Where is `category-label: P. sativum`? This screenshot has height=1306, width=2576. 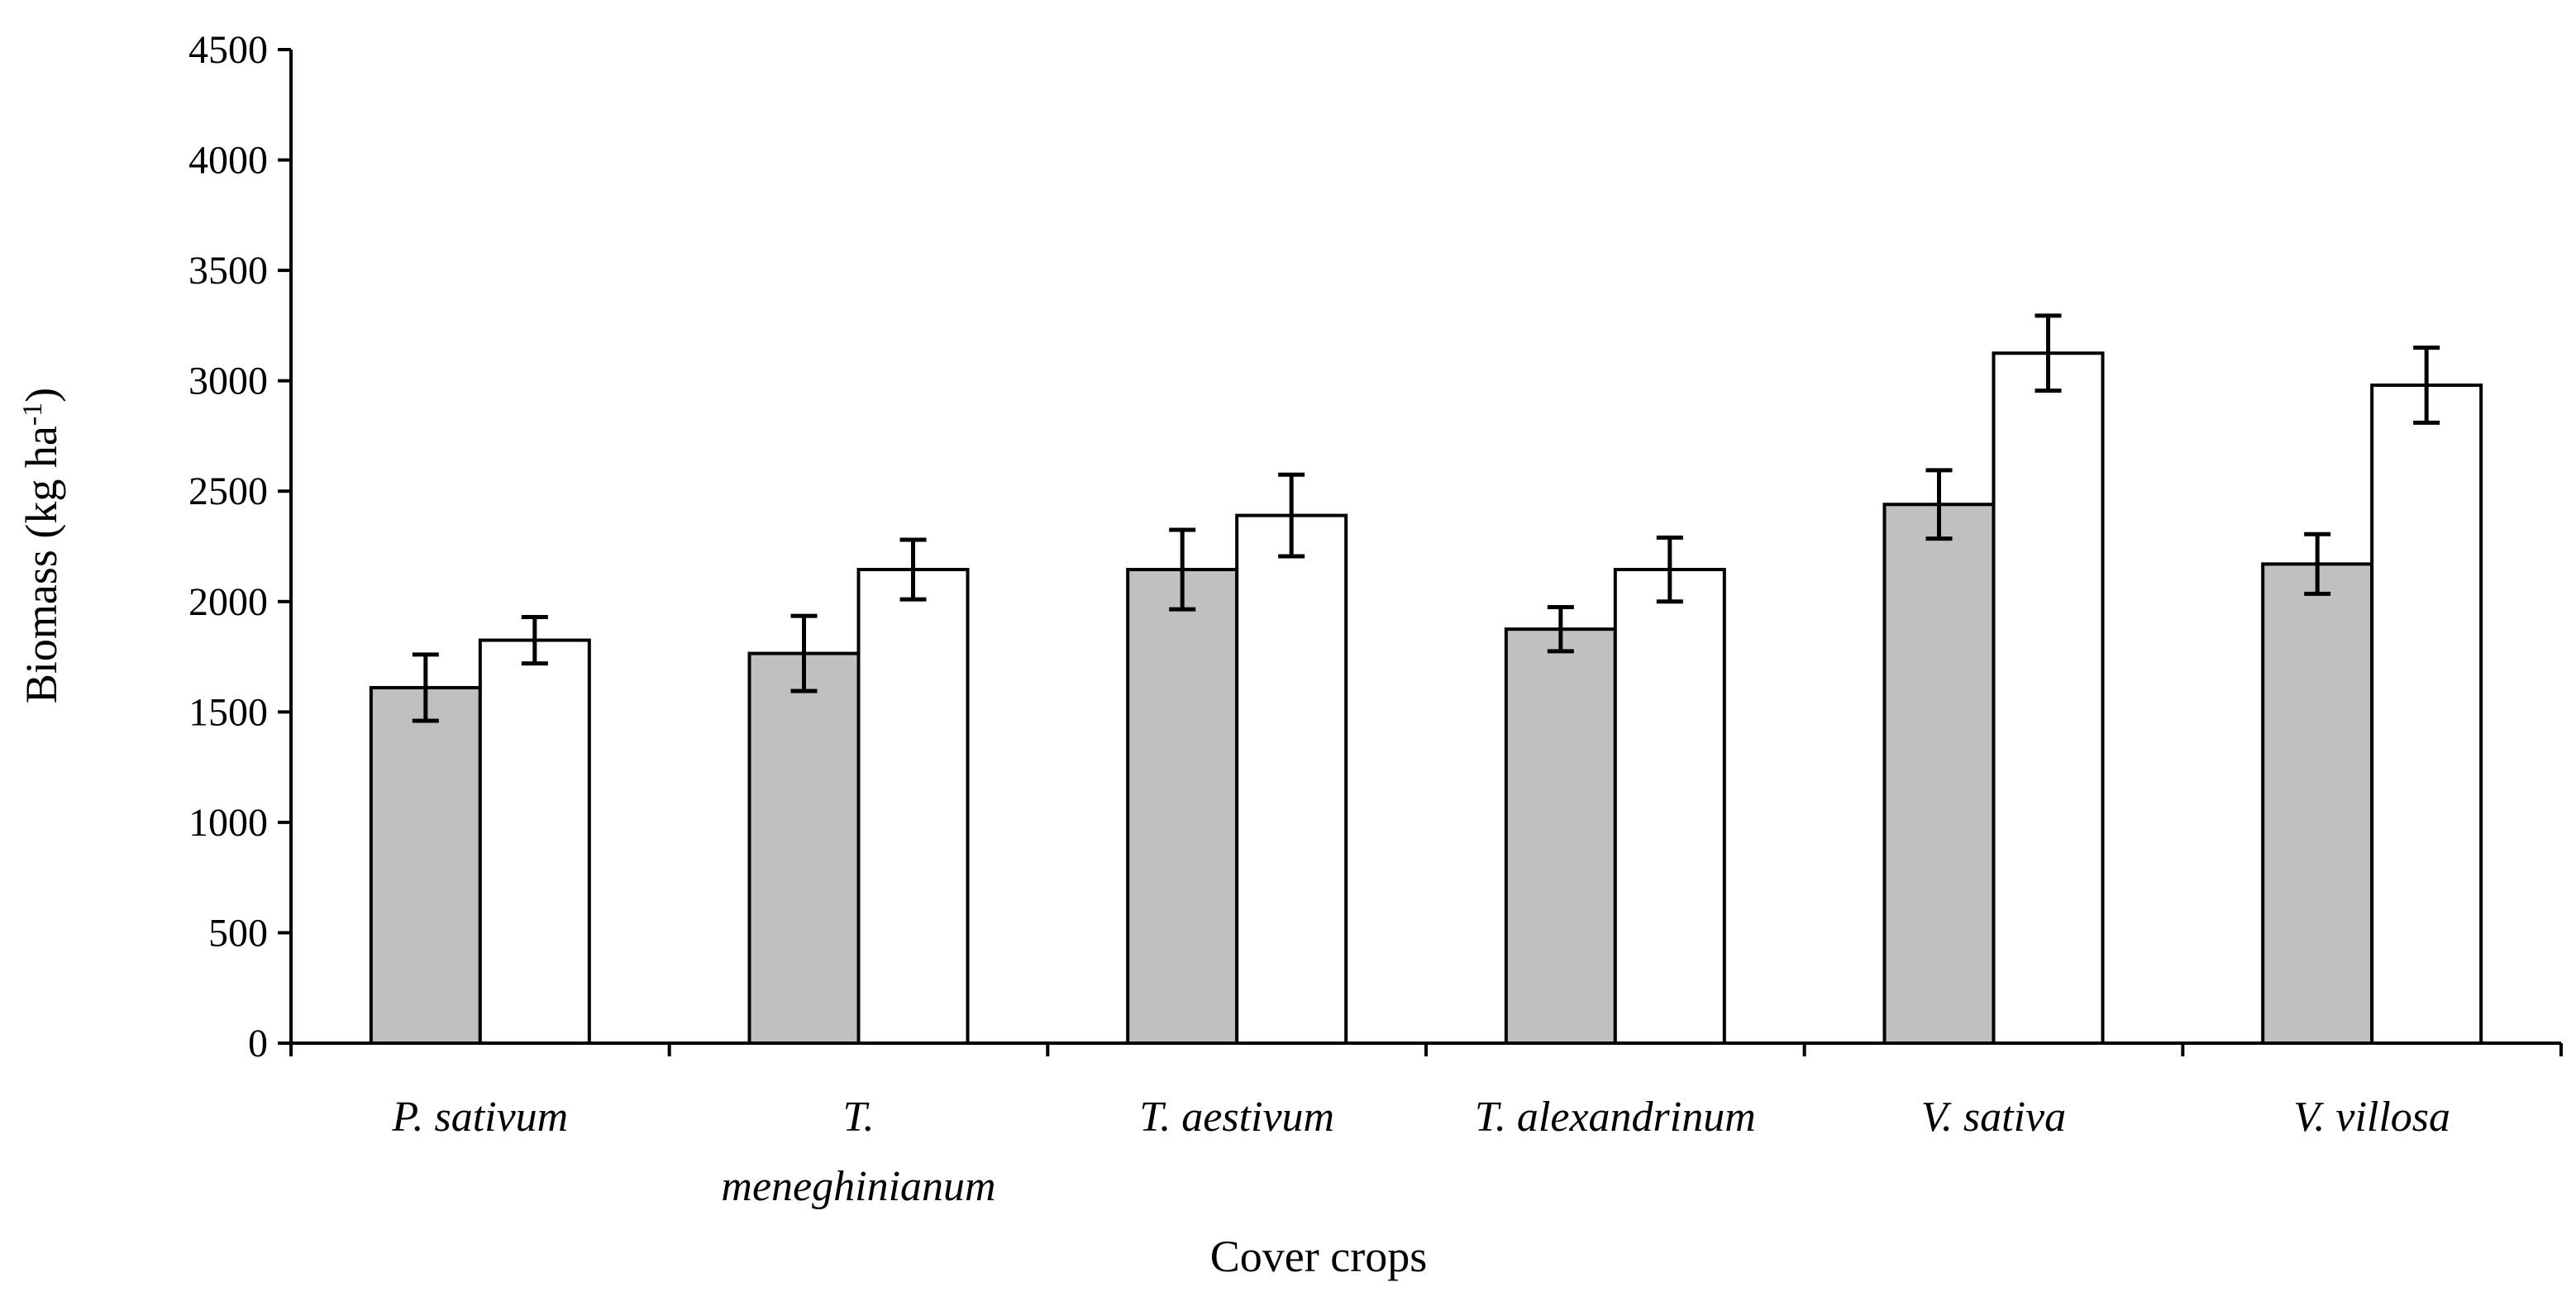
category-label: P. sativum is located at coordinates (480, 1117).